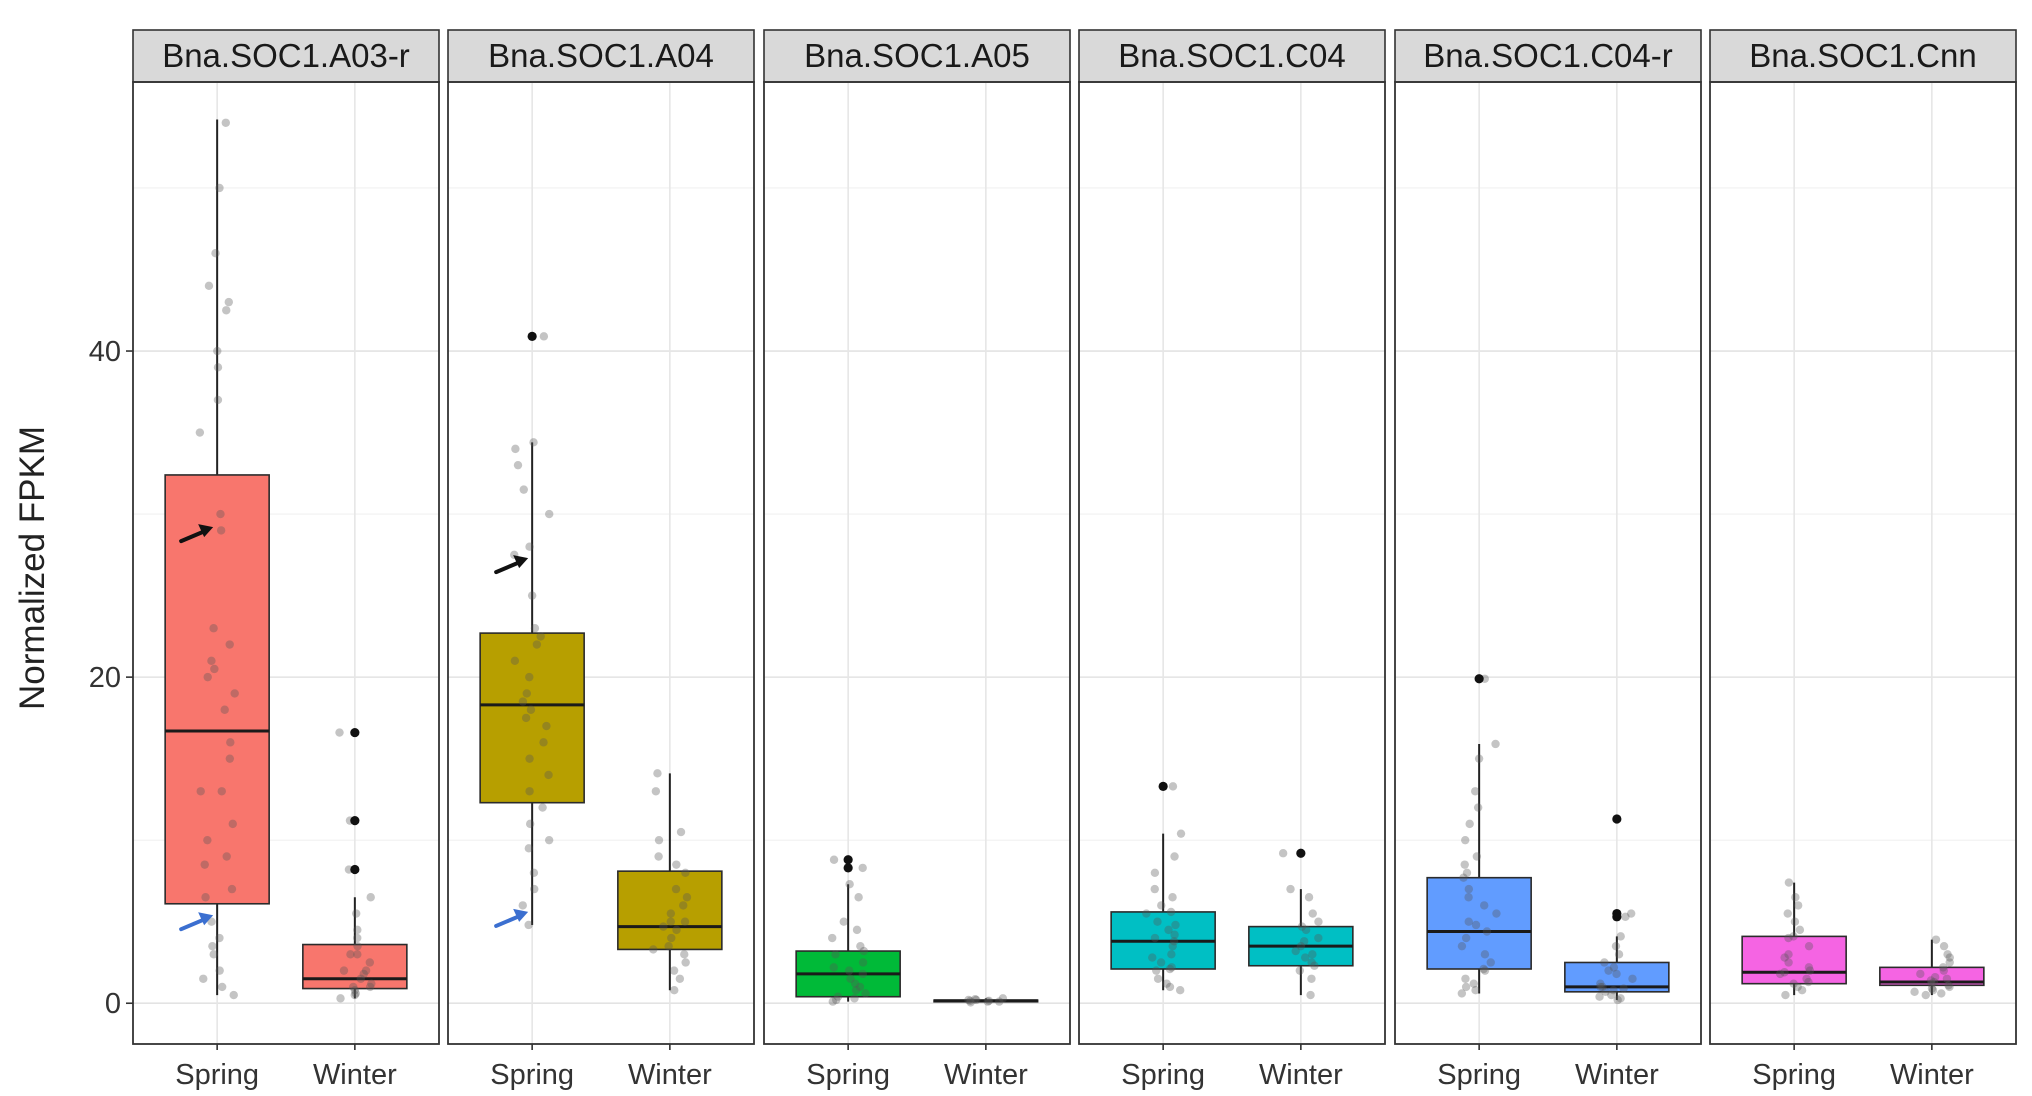 The height and width of the screenshot is (1096, 2032). What do you see at coordinates (286, 55) in the screenshot?
I see `facet-title: Bna.SOC1.A03-r` at bounding box center [286, 55].